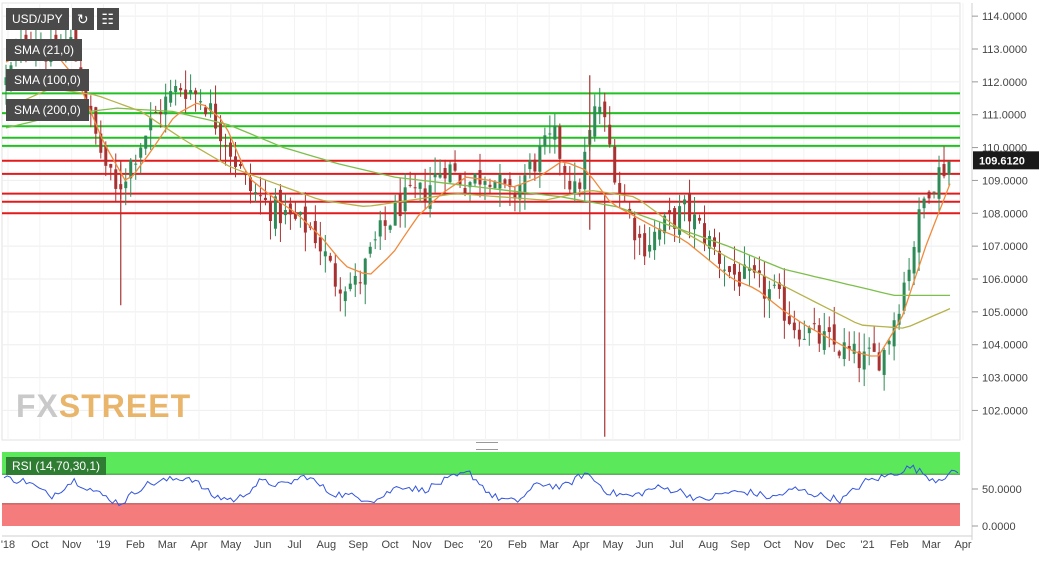 The width and height of the screenshot is (1047, 573). What do you see at coordinates (487, 446) in the screenshot?
I see `pane-resize-handle` at bounding box center [487, 446].